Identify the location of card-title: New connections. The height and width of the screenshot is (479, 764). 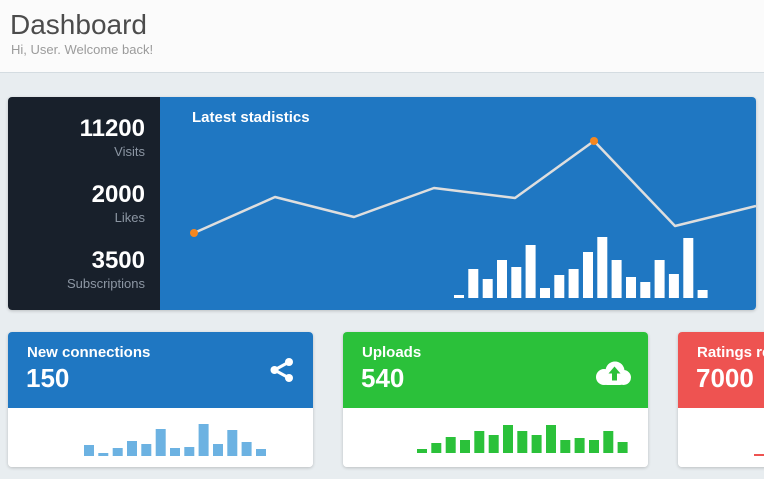
(89, 352).